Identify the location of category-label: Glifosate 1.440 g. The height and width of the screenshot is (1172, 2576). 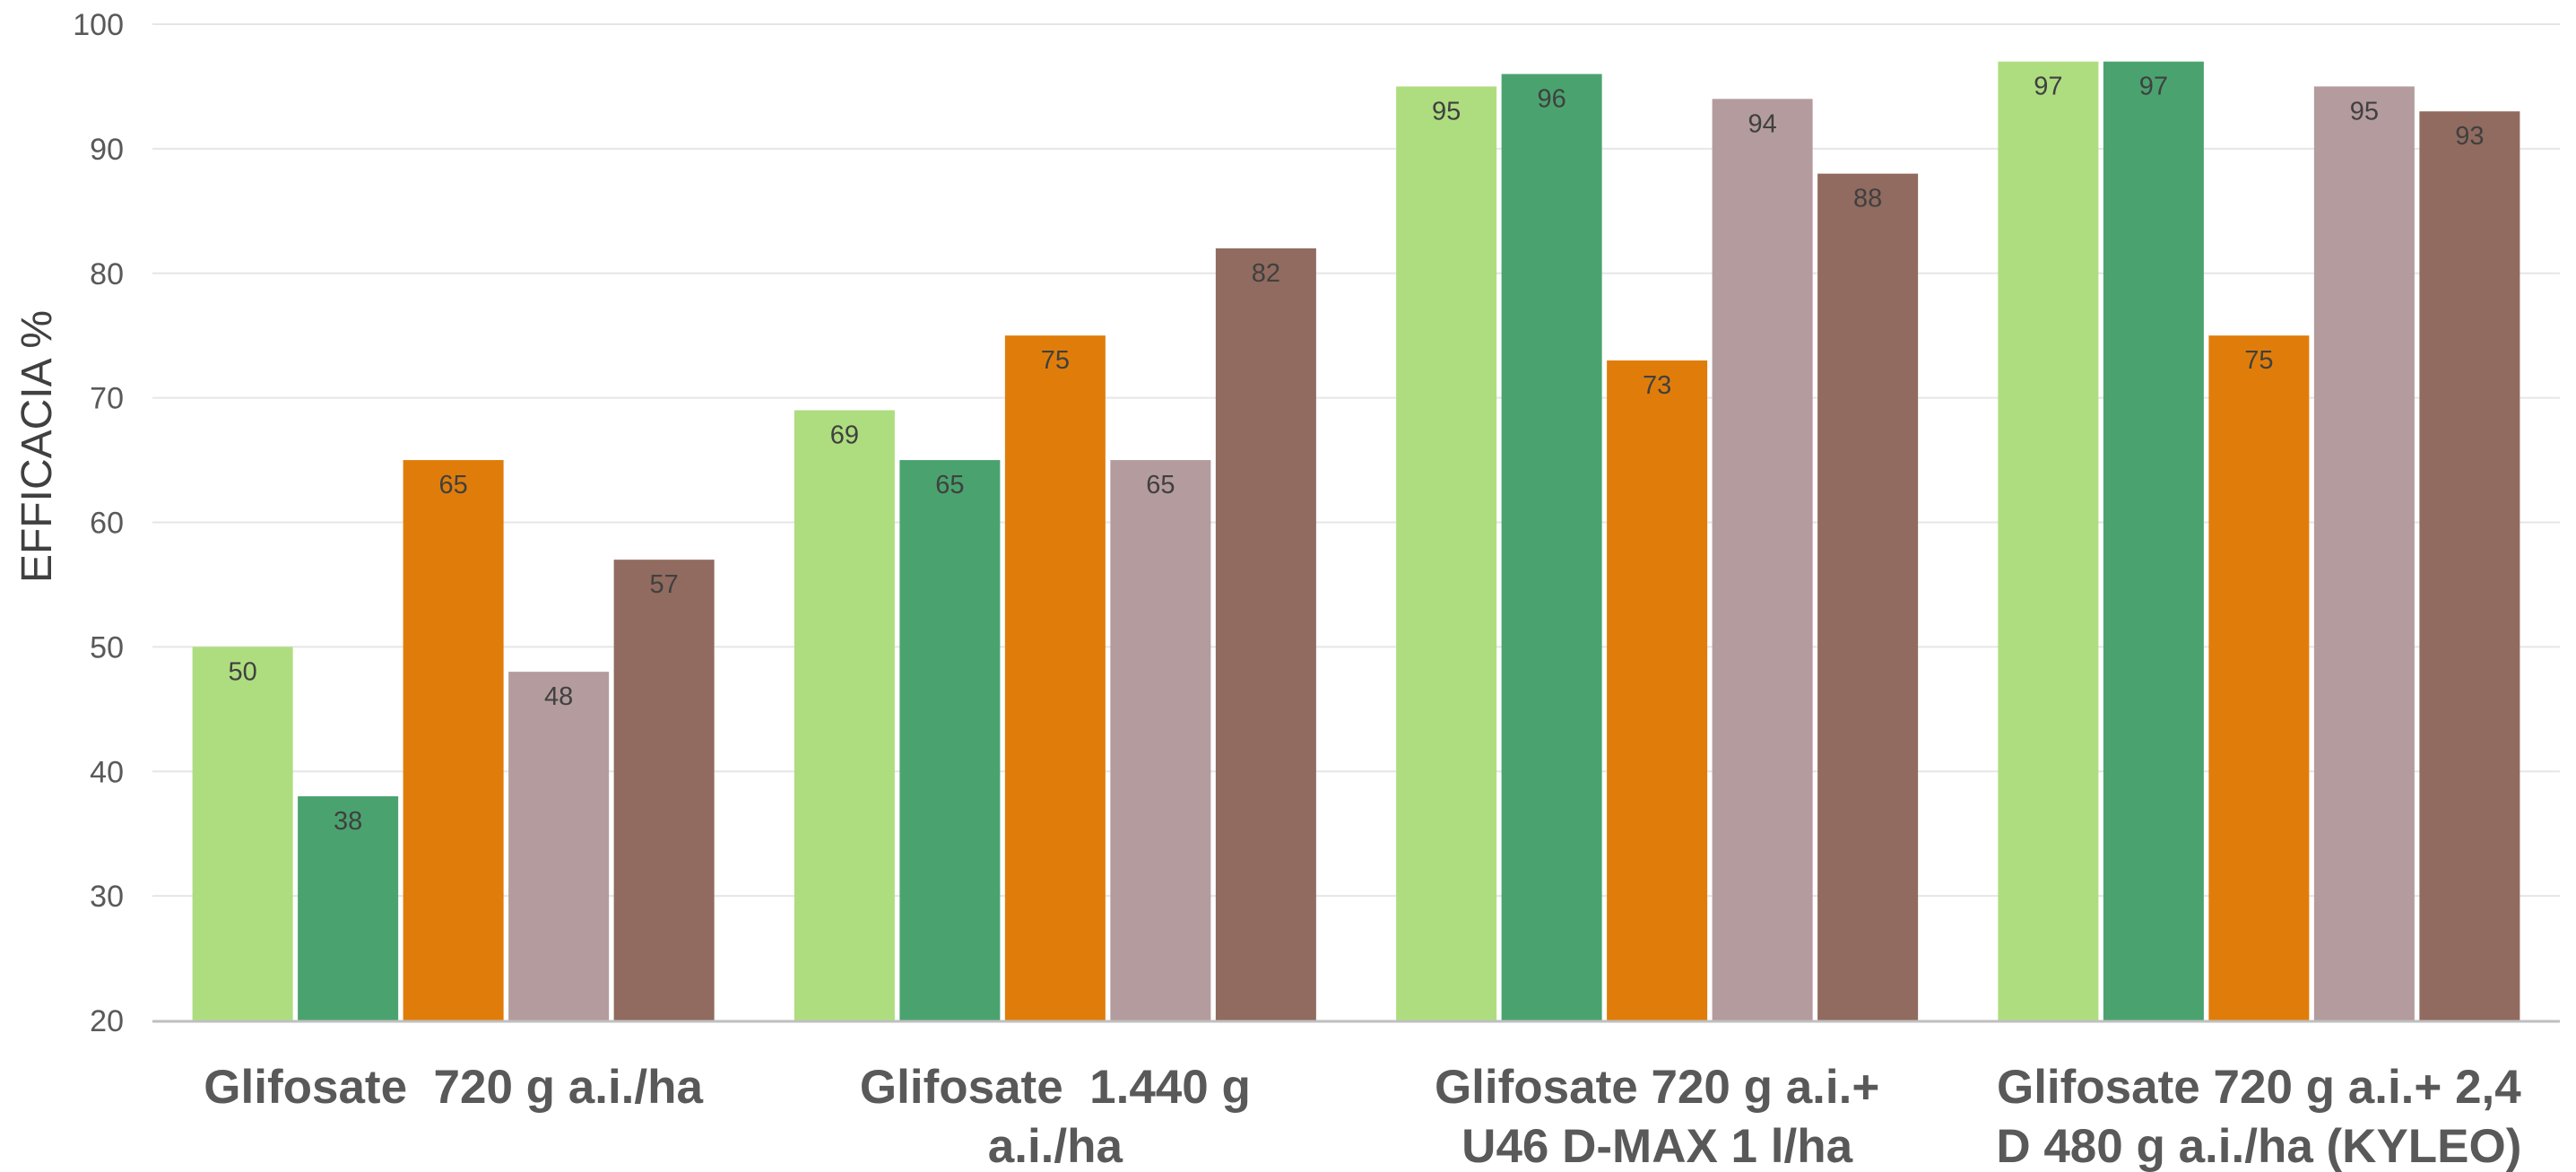
(1055, 1087).